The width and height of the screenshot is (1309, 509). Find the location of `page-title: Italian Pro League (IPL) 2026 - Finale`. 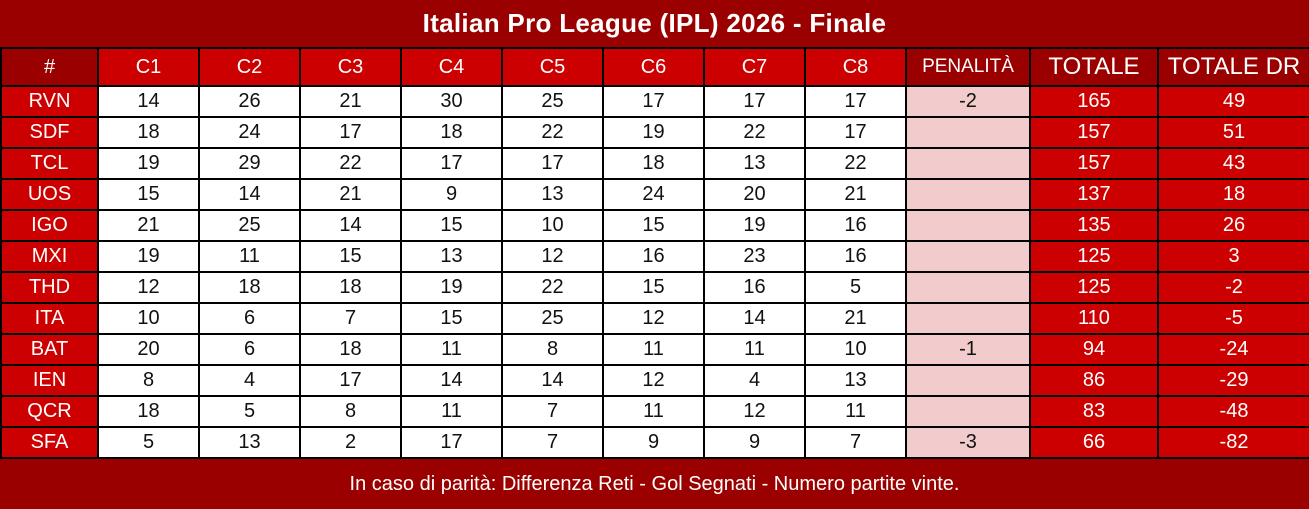

page-title: Italian Pro League (IPL) 2026 - Finale is located at coordinates (654, 23).